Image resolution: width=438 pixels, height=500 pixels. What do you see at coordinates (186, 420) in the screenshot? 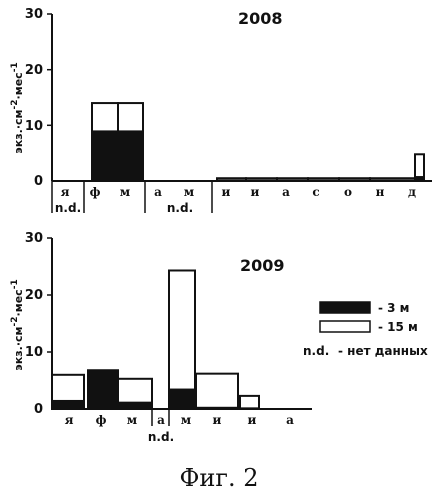
I see `chart-2009-month-5: м` at bounding box center [186, 420].